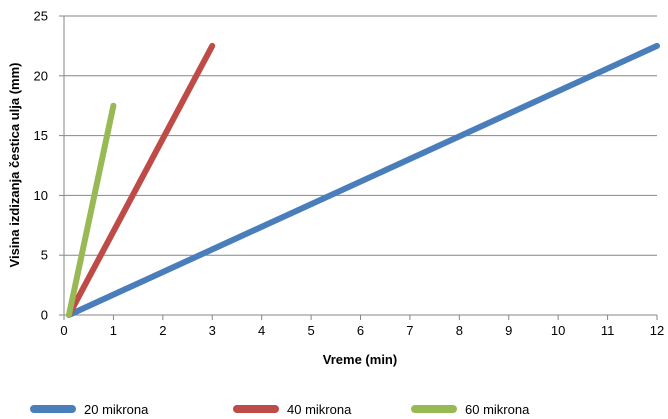 Image resolution: width=668 pixels, height=419 pixels. Describe the element at coordinates (116, 409) in the screenshot. I see `legend-label-20-mikrona: 20 mikrona` at that location.